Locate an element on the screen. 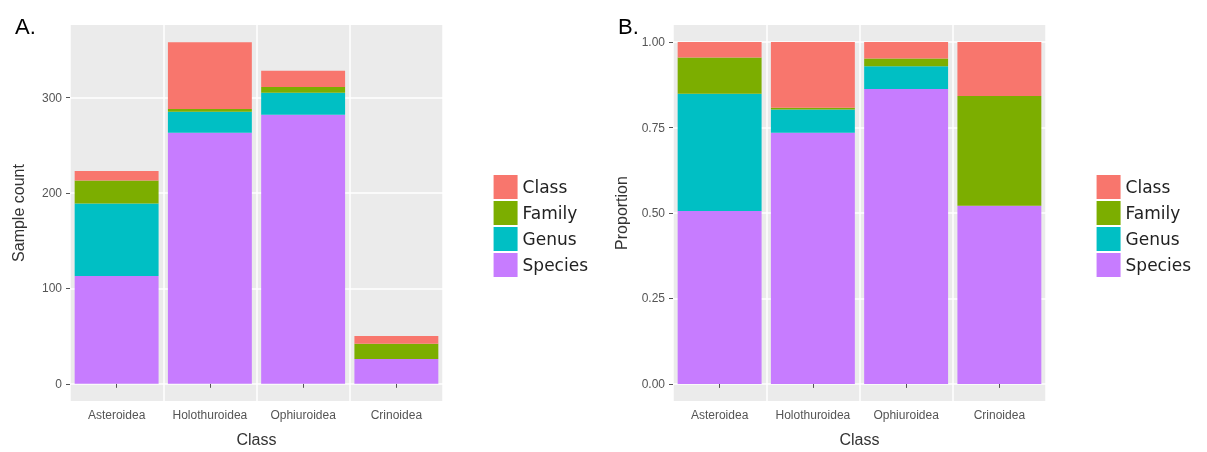 The height and width of the screenshot is (452, 1207). y-tick-label: 1.00 is located at coordinates (653, 42).